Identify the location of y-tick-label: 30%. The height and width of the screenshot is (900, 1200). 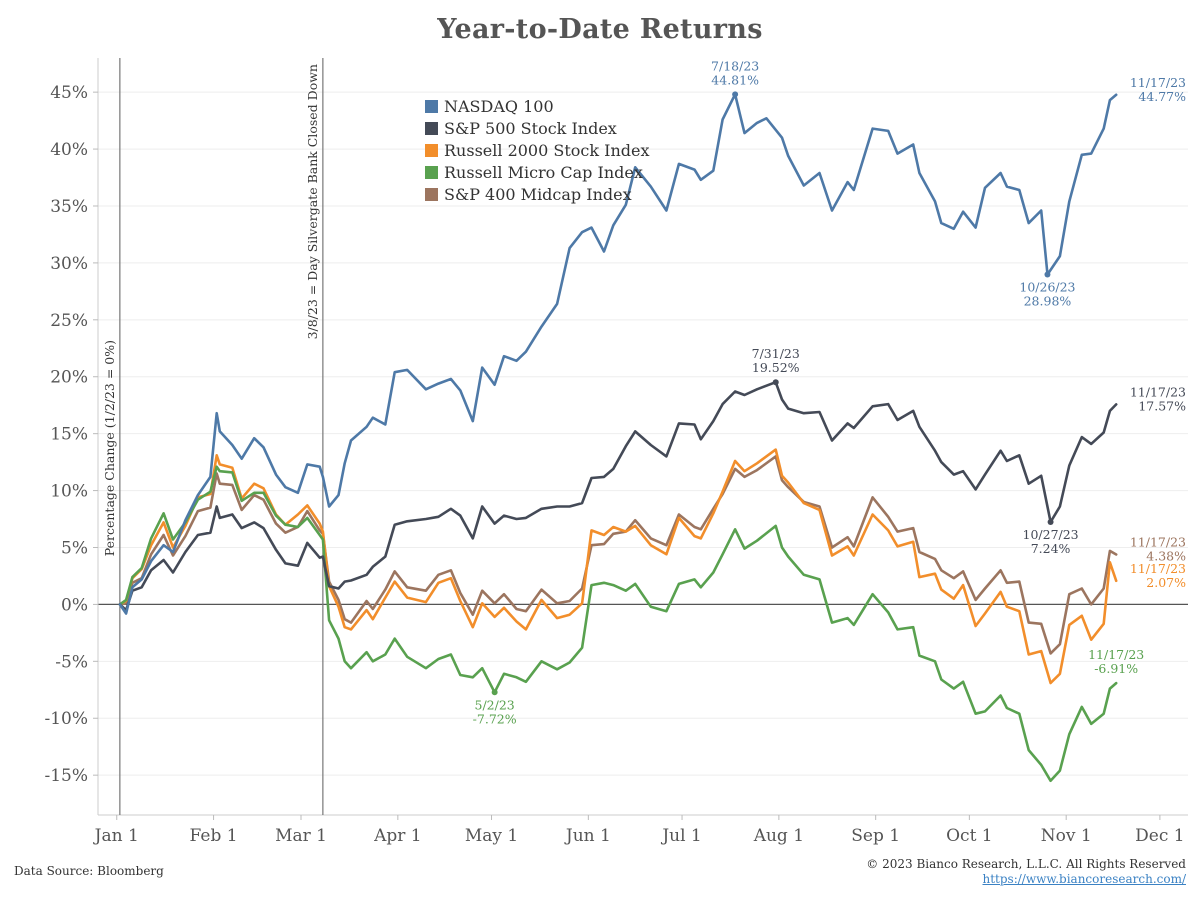
(69, 264).